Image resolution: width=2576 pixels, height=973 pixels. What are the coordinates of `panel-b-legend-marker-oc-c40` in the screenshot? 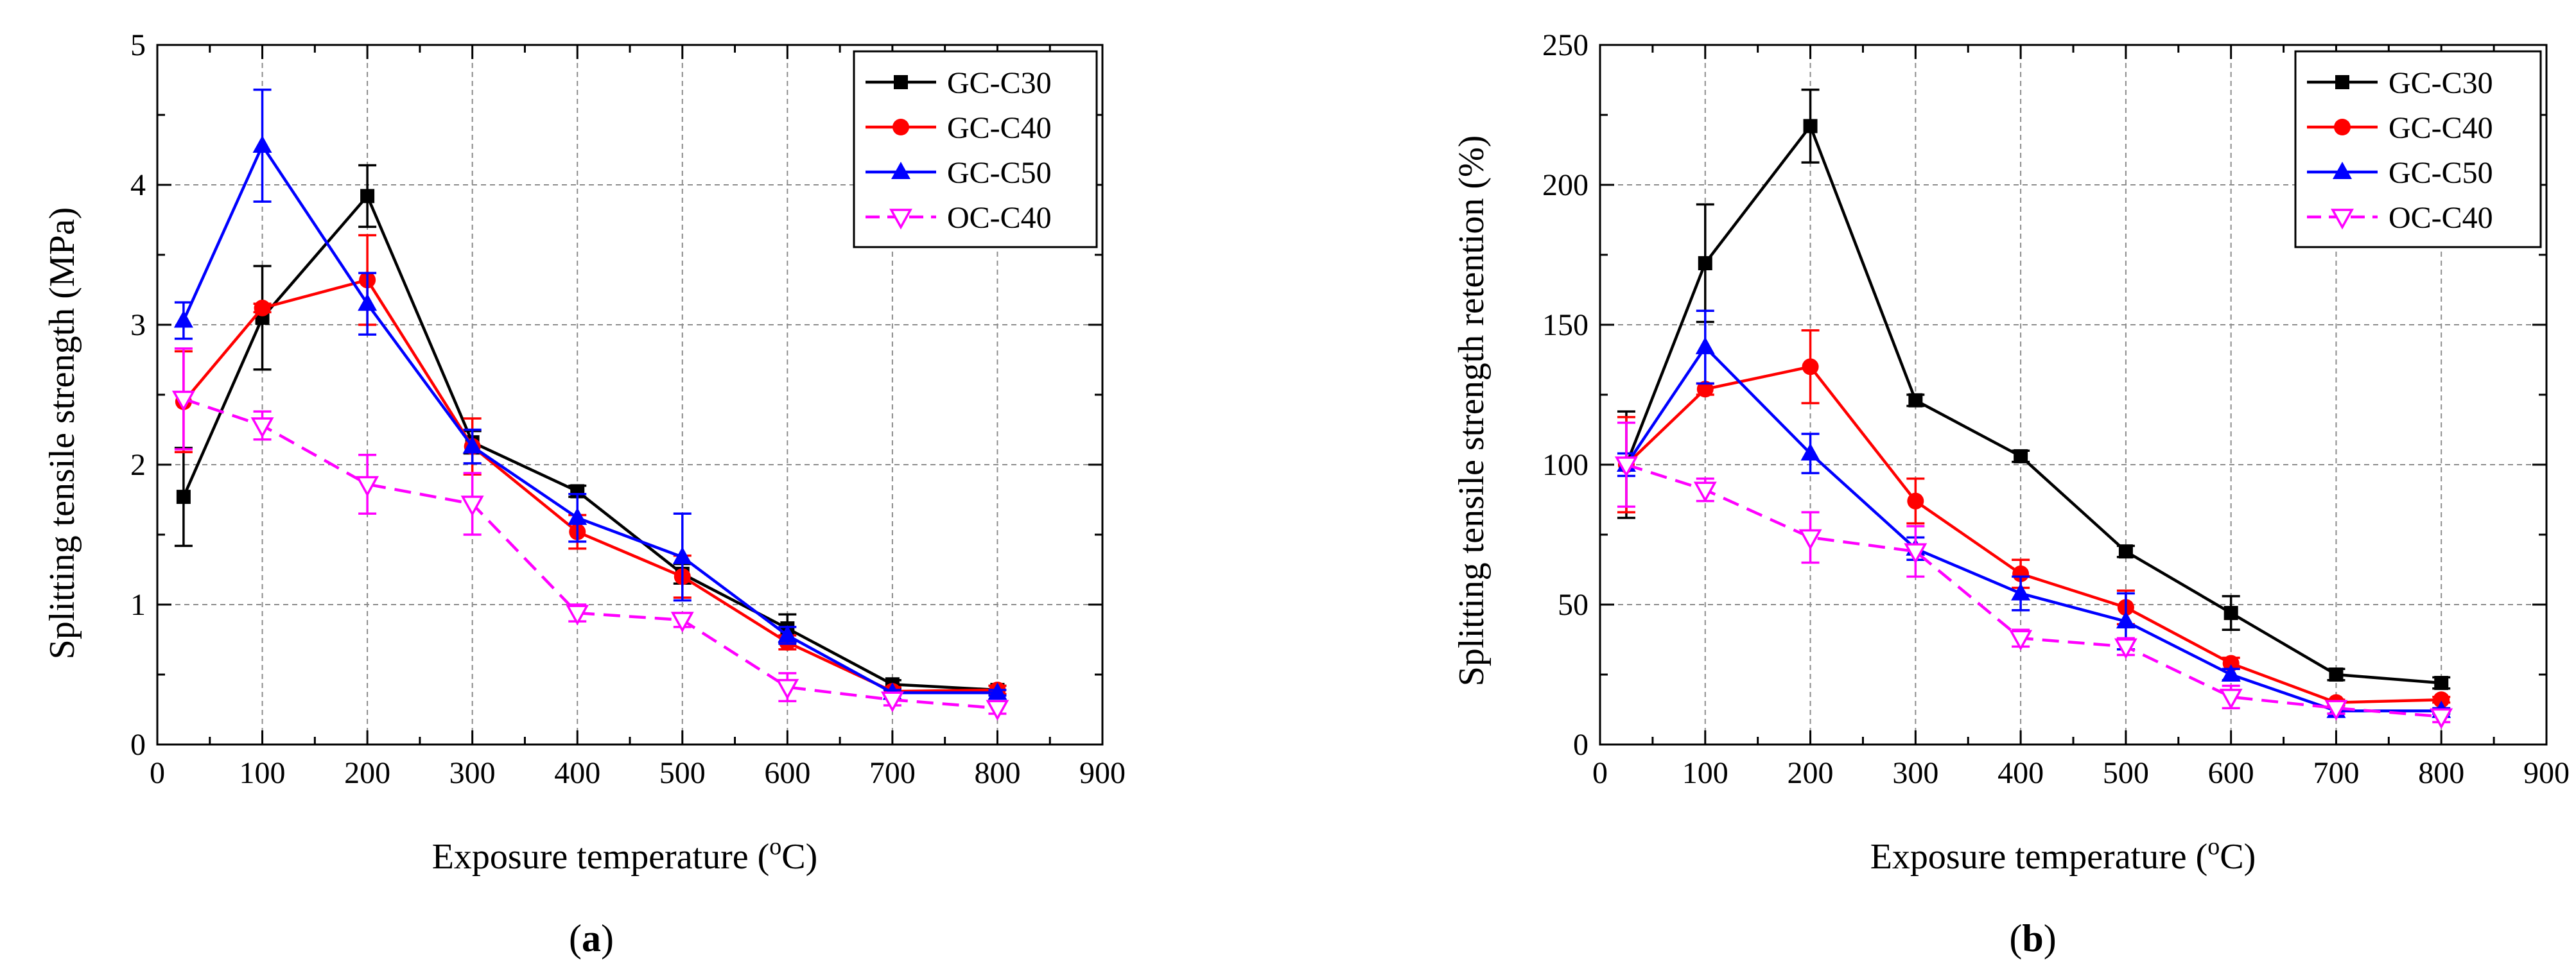 It's located at (2342, 219).